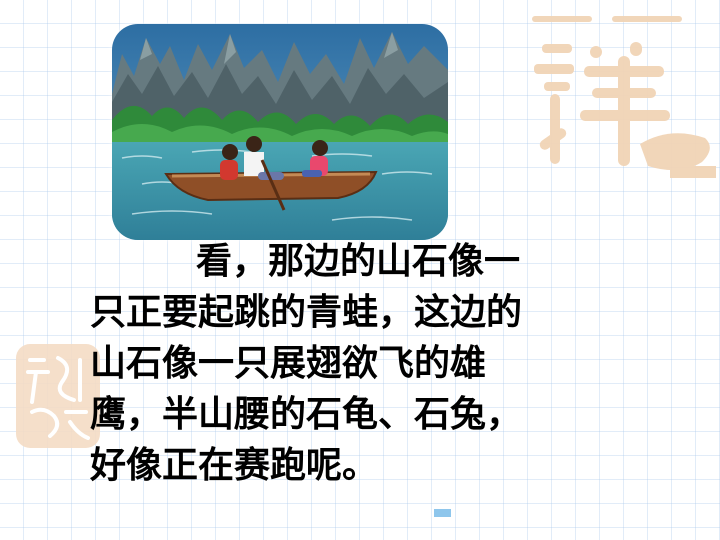 Image resolution: width=720 pixels, height=540 pixels. What do you see at coordinates (306, 312) in the screenshot?
I see `passage-line: 只正要起跳的青蛙，这边的` at bounding box center [306, 312].